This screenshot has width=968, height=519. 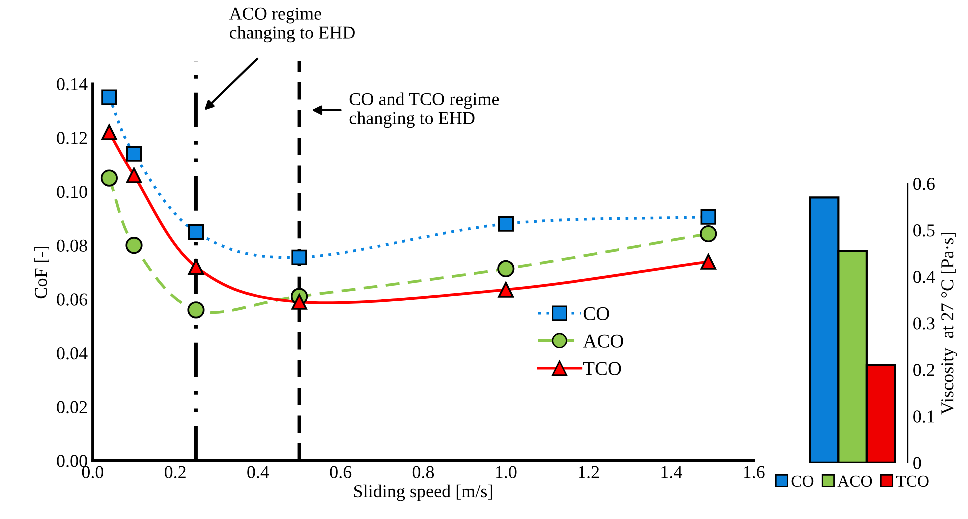 What do you see at coordinates (72, 138) in the screenshot?
I see `y-tick-label: 0.12` at bounding box center [72, 138].